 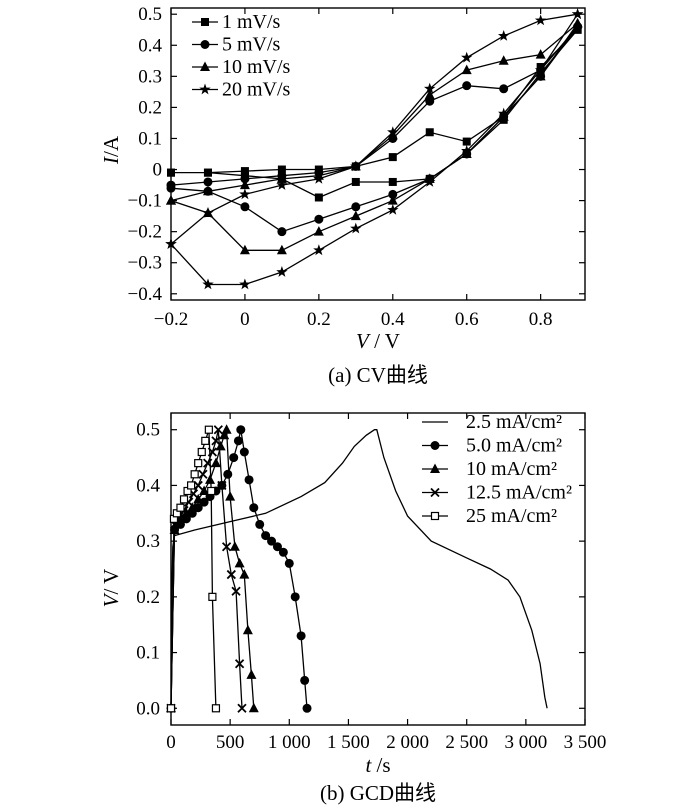 I want to click on y-tick-label: −0.2, so click(x=145, y=232).